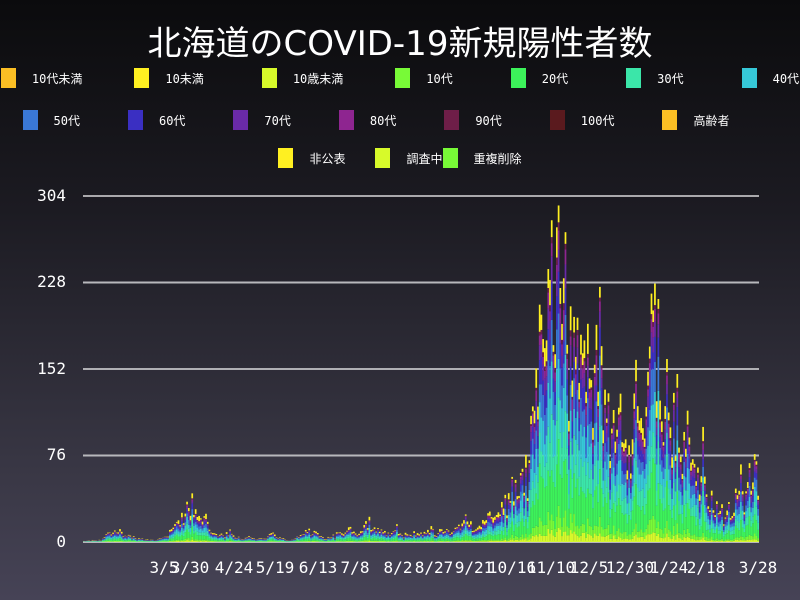  I want to click on x-tick-label: 8/2, so click(398, 567).